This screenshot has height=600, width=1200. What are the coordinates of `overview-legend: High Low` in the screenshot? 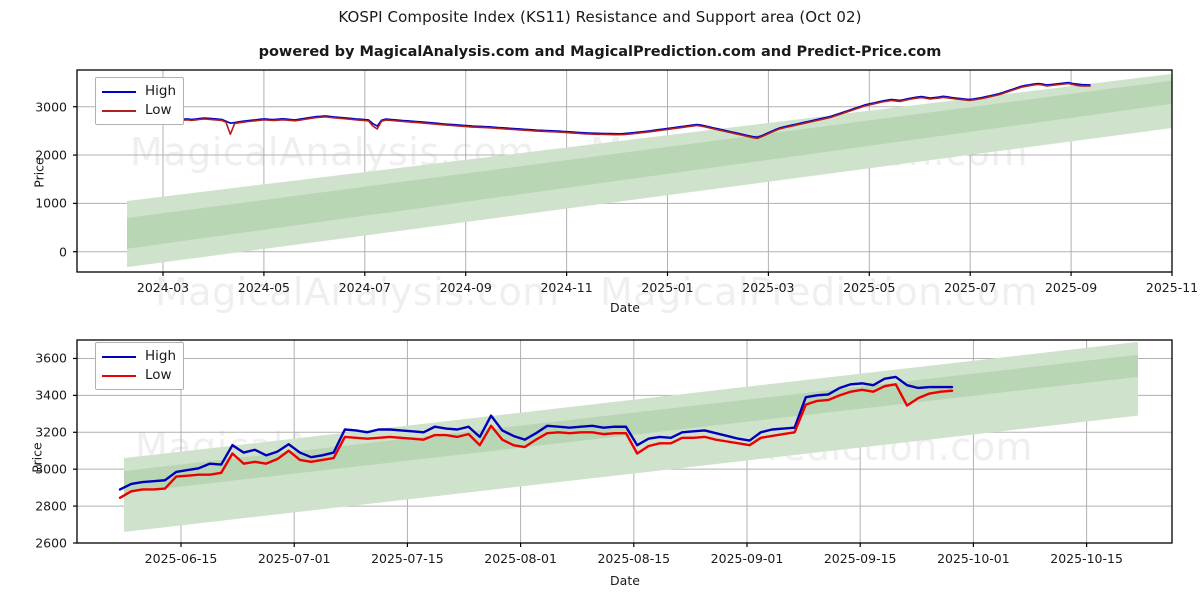 It's located at (140, 101).